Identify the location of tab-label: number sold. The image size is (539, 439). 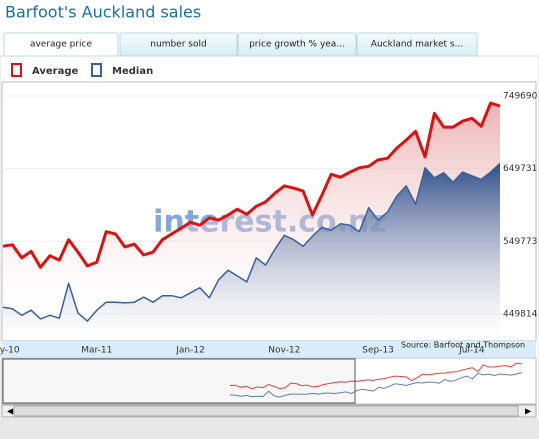
(178, 45).